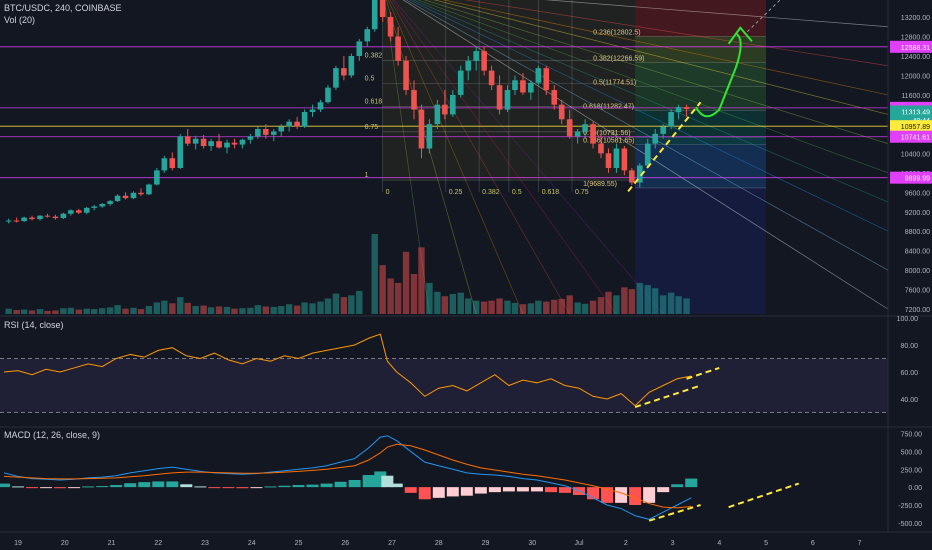 The height and width of the screenshot is (550, 932). What do you see at coordinates (345, 543) in the screenshot?
I see `time-tick-7: 26` at bounding box center [345, 543].